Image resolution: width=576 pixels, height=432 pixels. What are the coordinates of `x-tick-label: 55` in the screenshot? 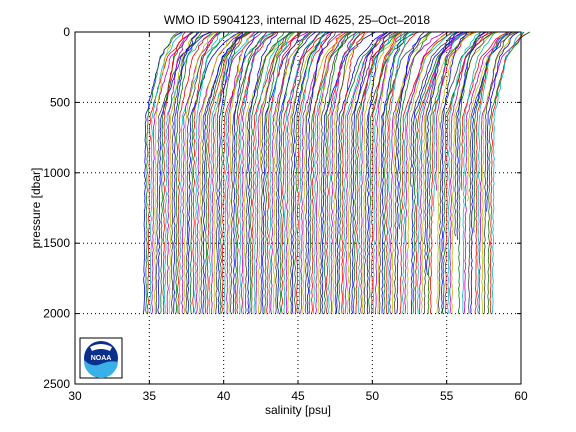 It's located at (447, 396).